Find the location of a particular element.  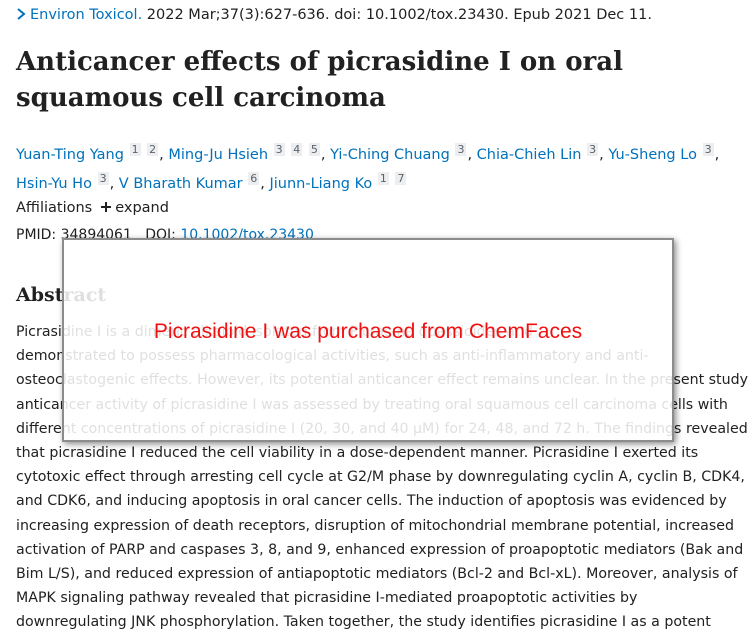

affiliation-number: 5 is located at coordinates (314, 149).